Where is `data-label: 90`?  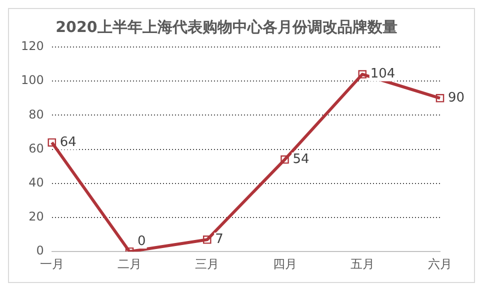
data-label: 90 is located at coordinates (456, 98).